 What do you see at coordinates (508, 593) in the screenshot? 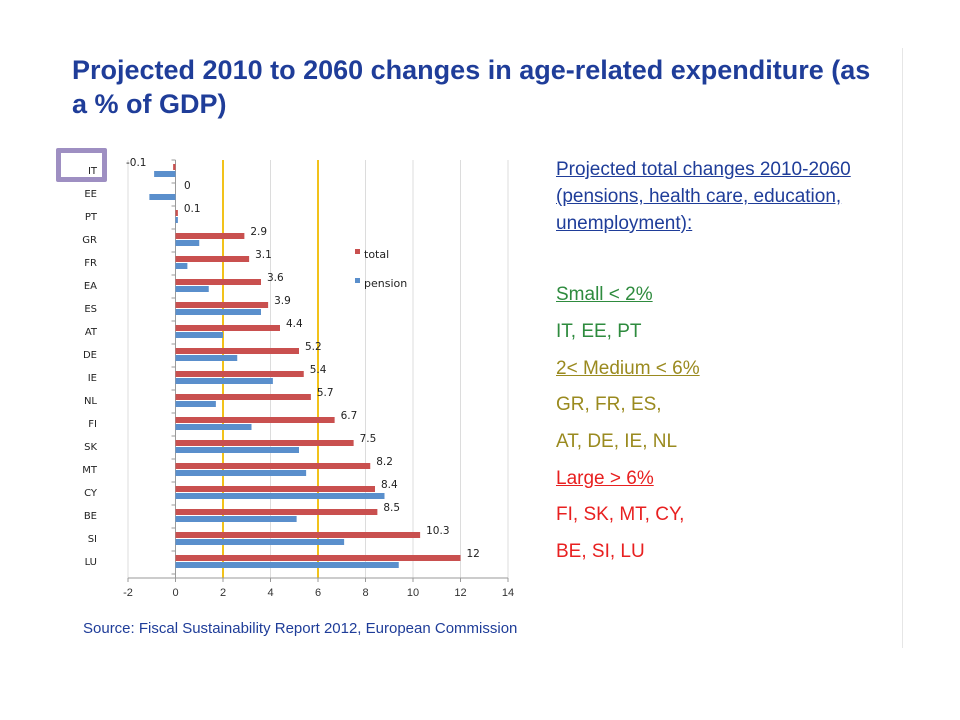
I see `x-tick-label: 14` at bounding box center [508, 593].